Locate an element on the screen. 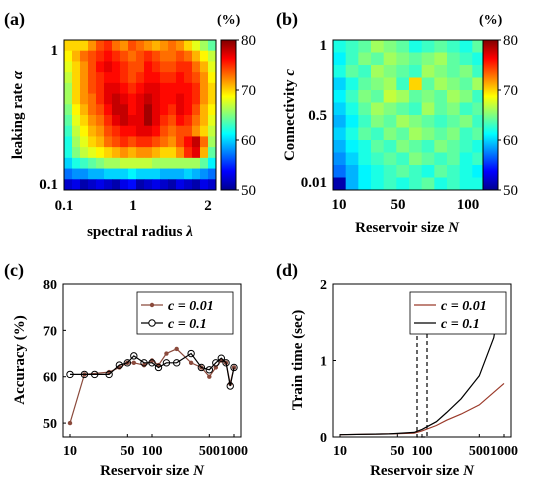 The width and height of the screenshot is (550, 487). heatmap-a is located at coordinates (140, 115).